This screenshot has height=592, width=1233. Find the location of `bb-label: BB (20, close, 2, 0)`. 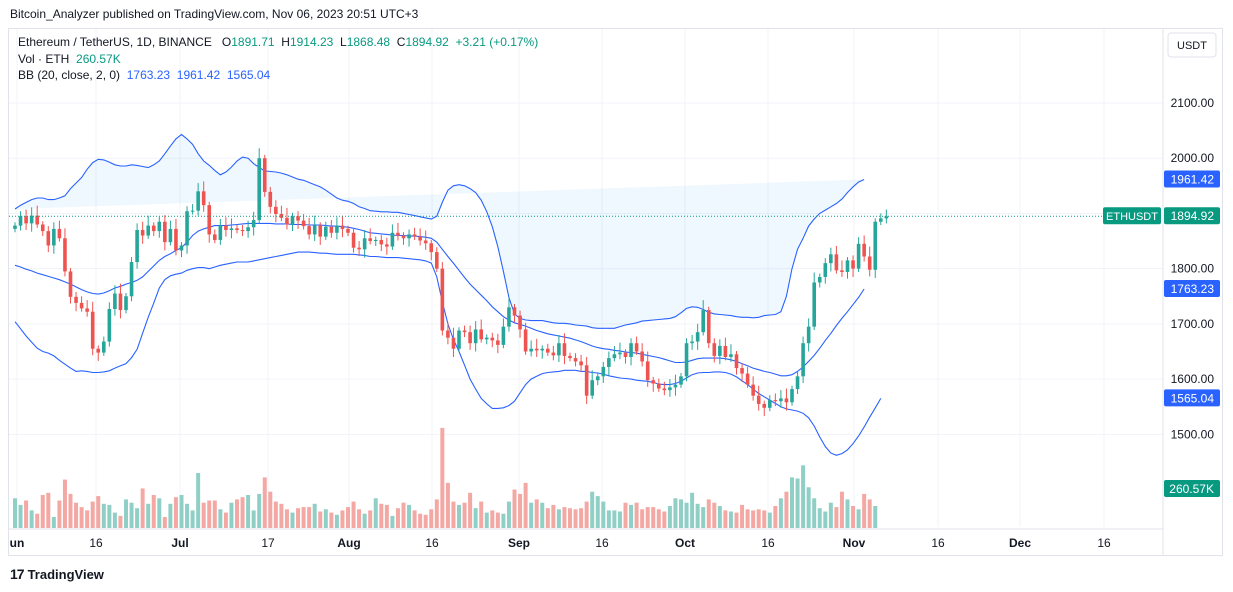

bb-label: BB (20, close, 2, 0) is located at coordinates (69, 75).